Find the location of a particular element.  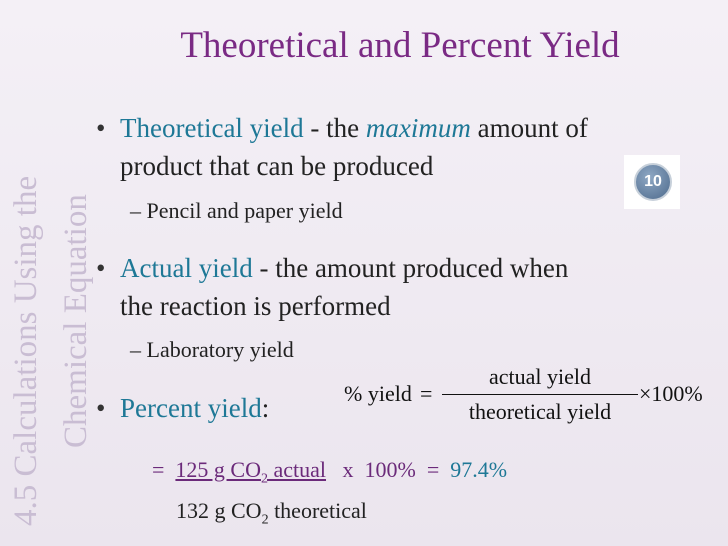

bullet: Percent yield: is located at coordinates (183, 408).